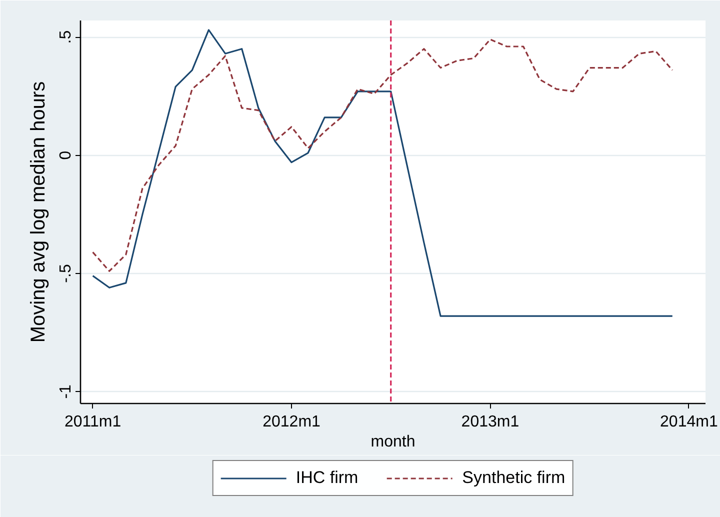  I want to click on x-axis-title: month, so click(393, 442).